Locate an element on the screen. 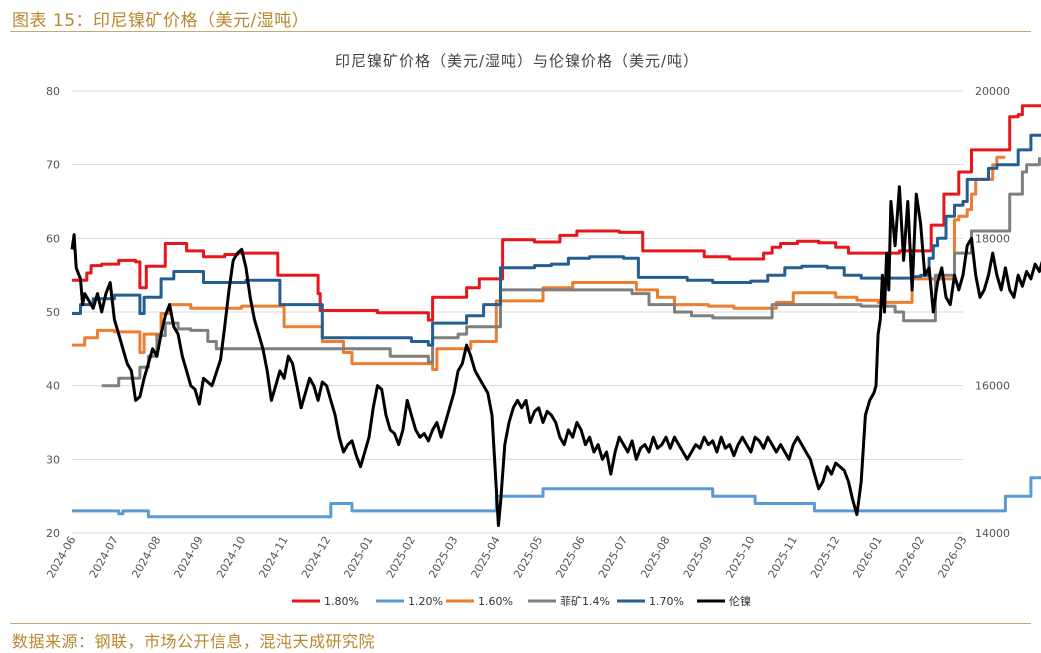  x-tick-label: 2025-06 is located at coordinates (570, 557).